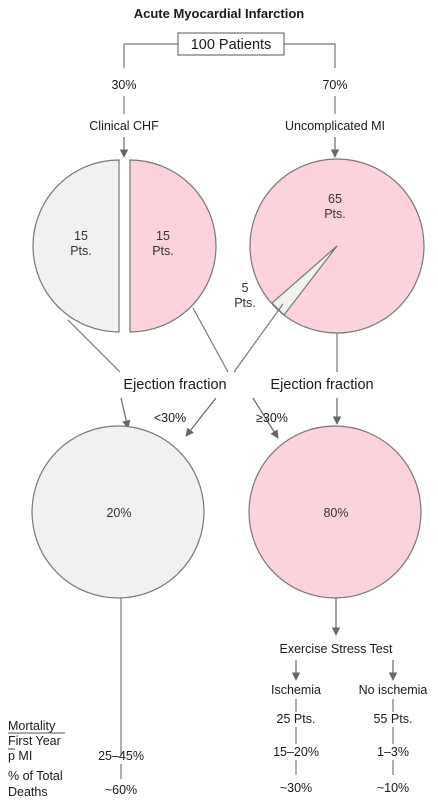  What do you see at coordinates (335, 126) in the screenshot?
I see `uncomplicated-mi-label: Uncomplicated MI` at bounding box center [335, 126].